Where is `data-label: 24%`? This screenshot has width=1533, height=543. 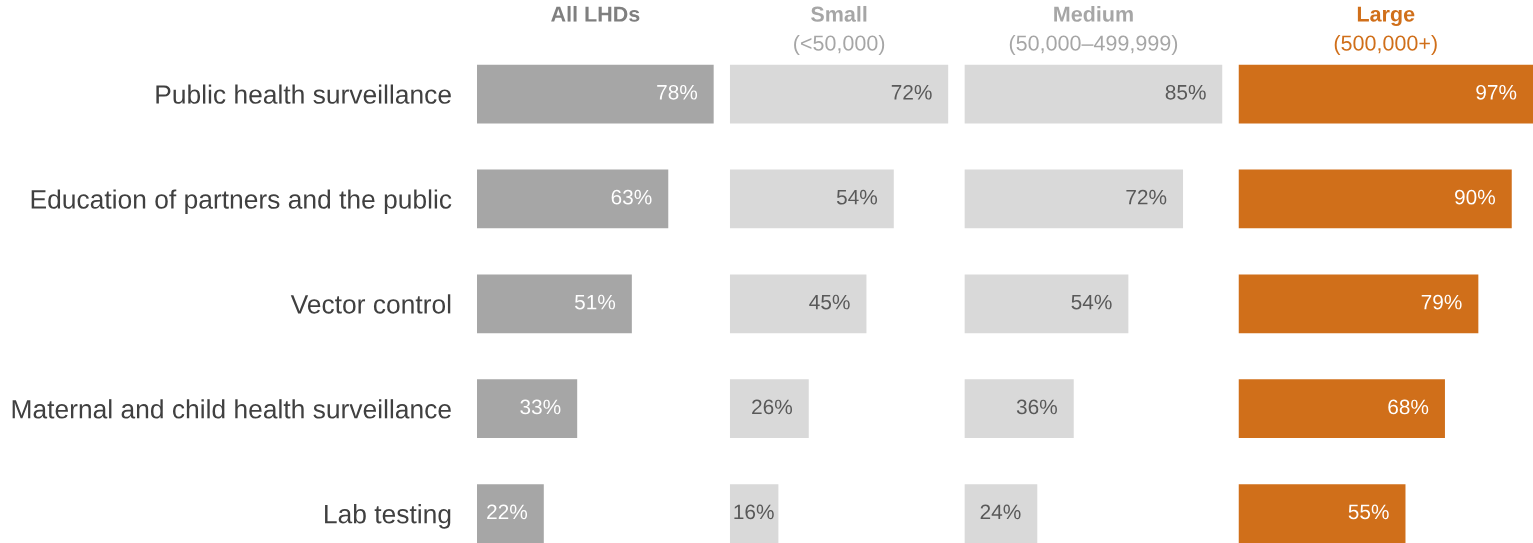 data-label: 24% is located at coordinates (1000, 512).